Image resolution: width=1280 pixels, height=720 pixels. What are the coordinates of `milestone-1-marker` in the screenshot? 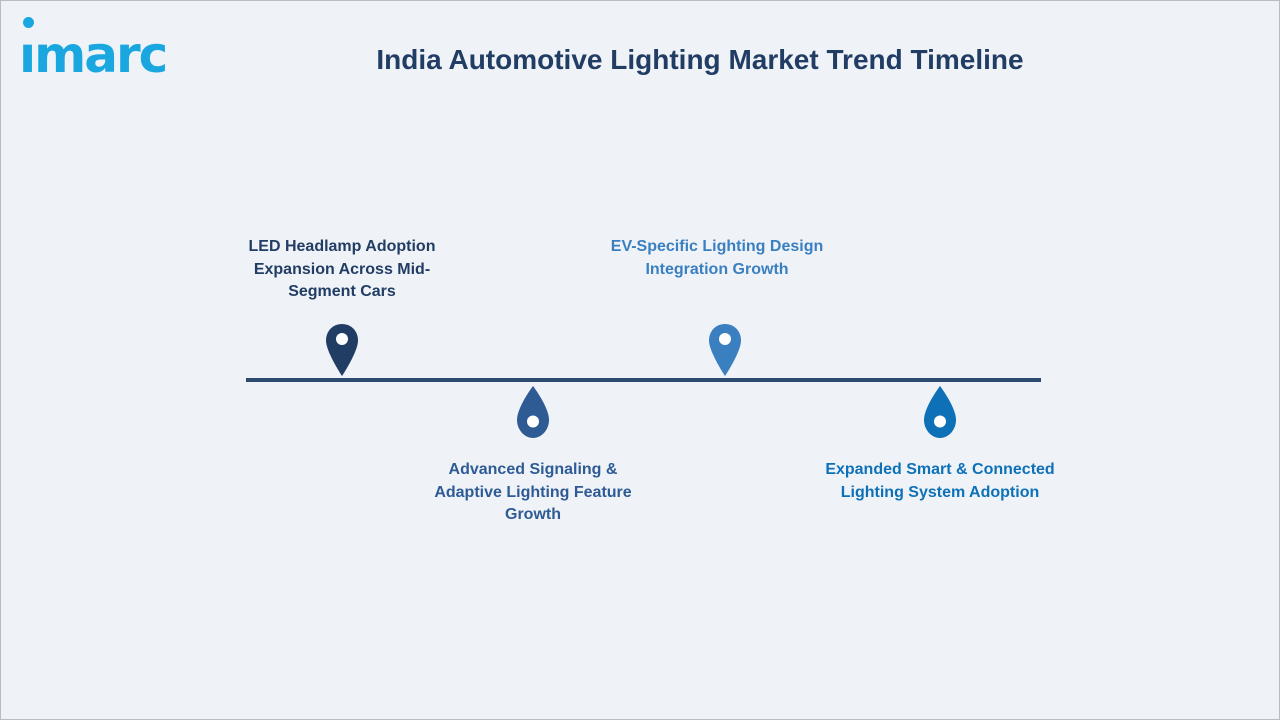 It's located at (342, 350).